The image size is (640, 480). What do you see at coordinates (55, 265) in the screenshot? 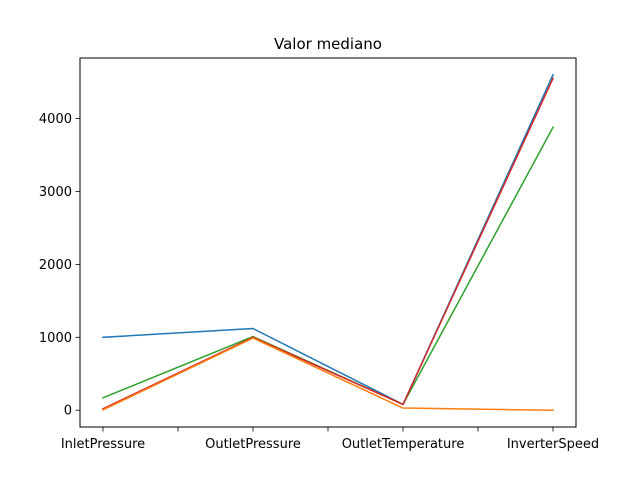
I see `y-tick-label: 2000` at bounding box center [55, 265].